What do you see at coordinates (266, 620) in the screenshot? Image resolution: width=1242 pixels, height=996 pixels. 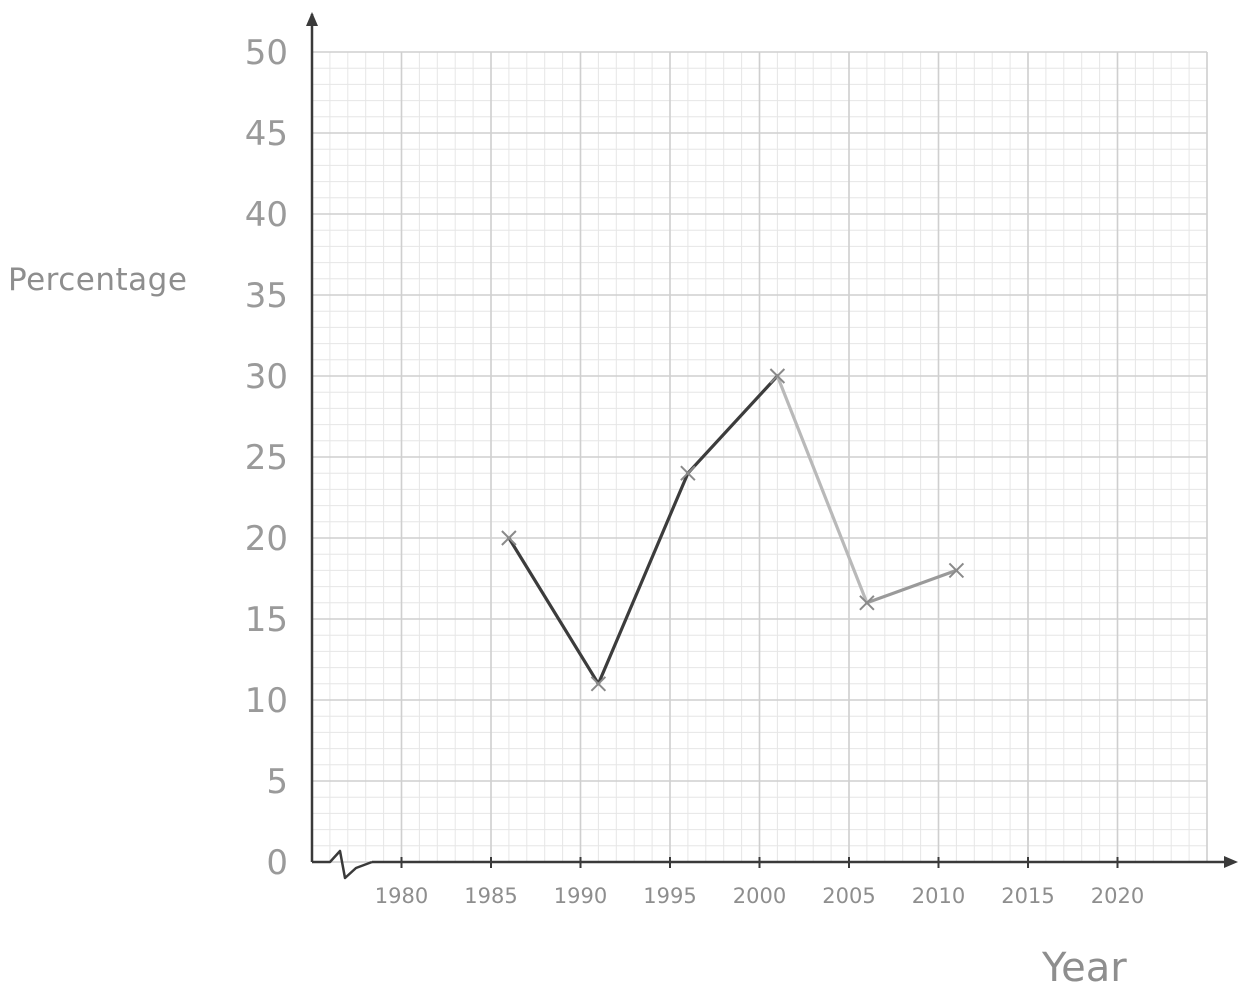 I see `y-tick-label: 15` at bounding box center [266, 620].